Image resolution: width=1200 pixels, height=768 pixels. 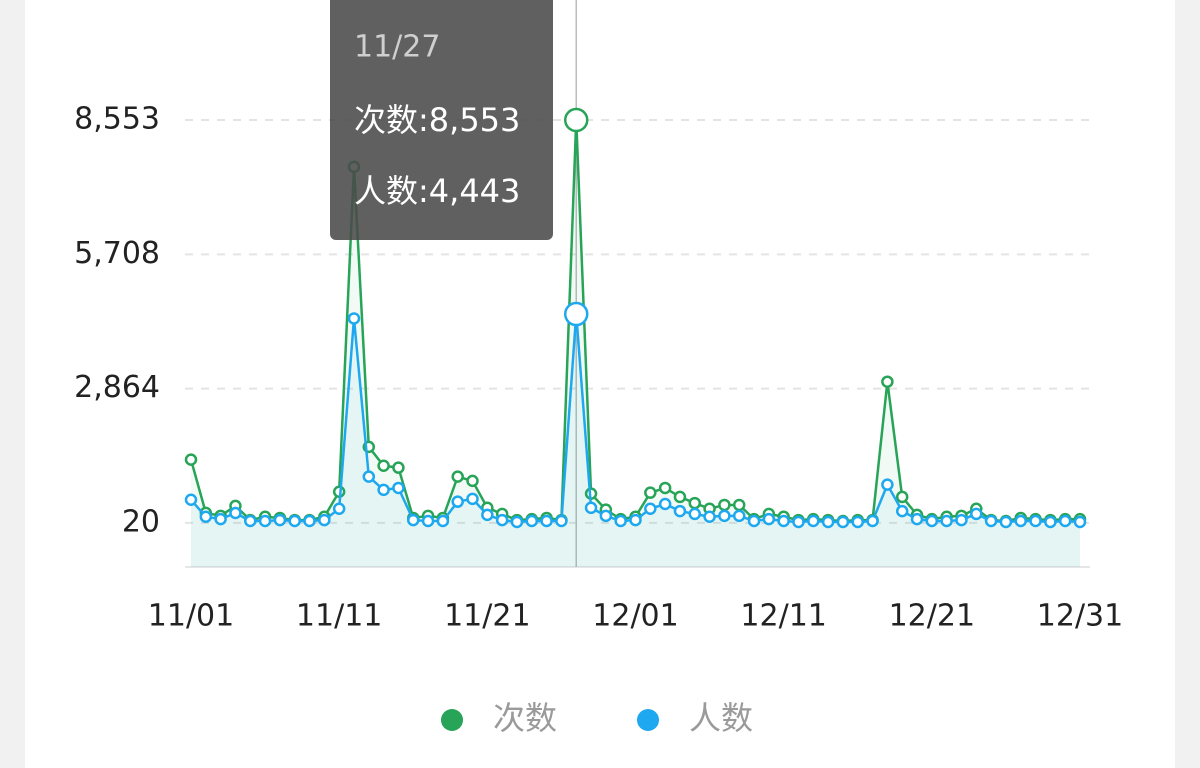 I want to click on x-tick-label: 12/11, so click(x=783, y=616).